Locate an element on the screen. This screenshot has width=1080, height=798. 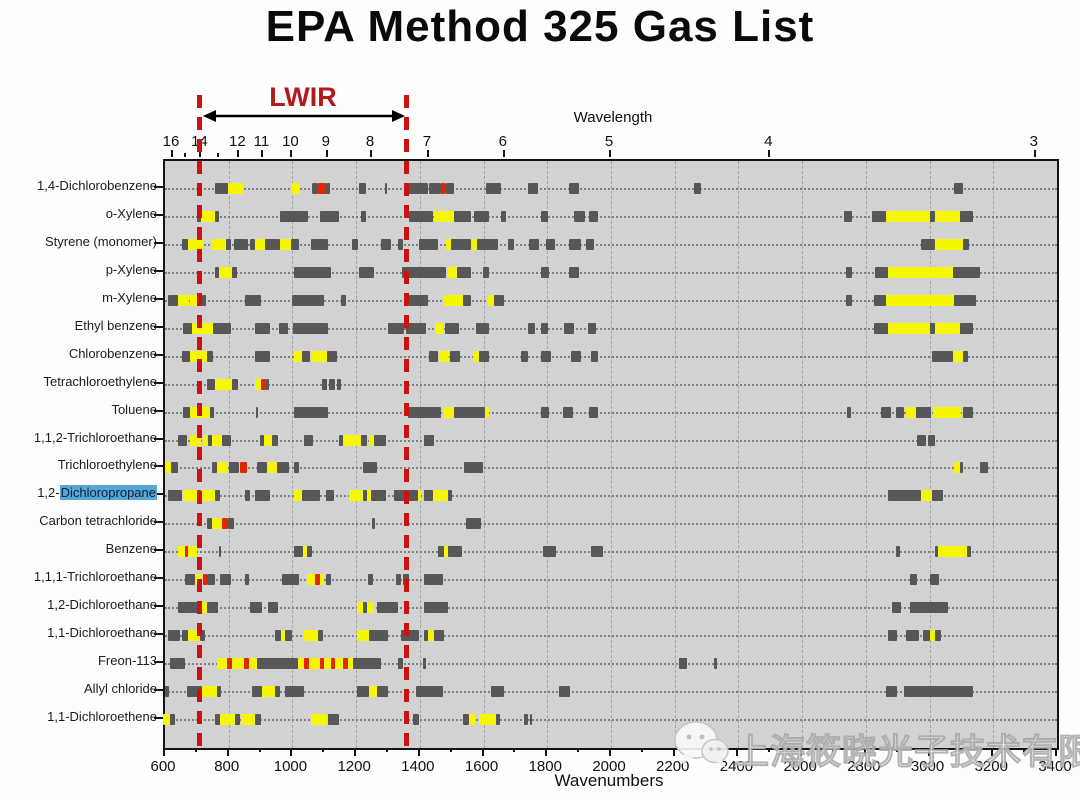
x-tick-label: 2400 is located at coordinates (736, 766).